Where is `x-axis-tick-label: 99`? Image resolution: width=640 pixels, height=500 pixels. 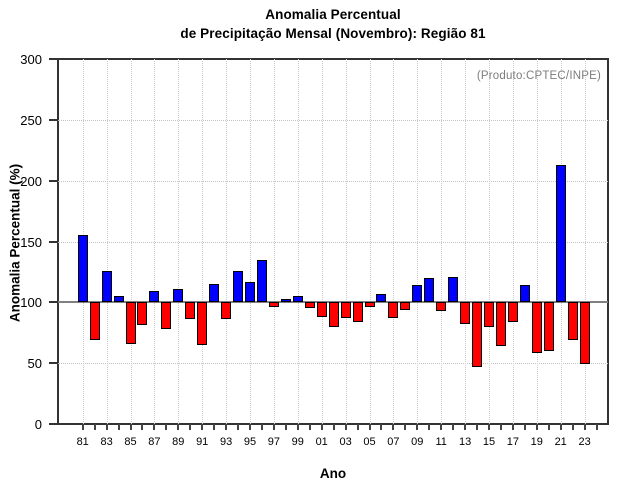 x-axis-tick-label: 99 is located at coordinates (297, 442).